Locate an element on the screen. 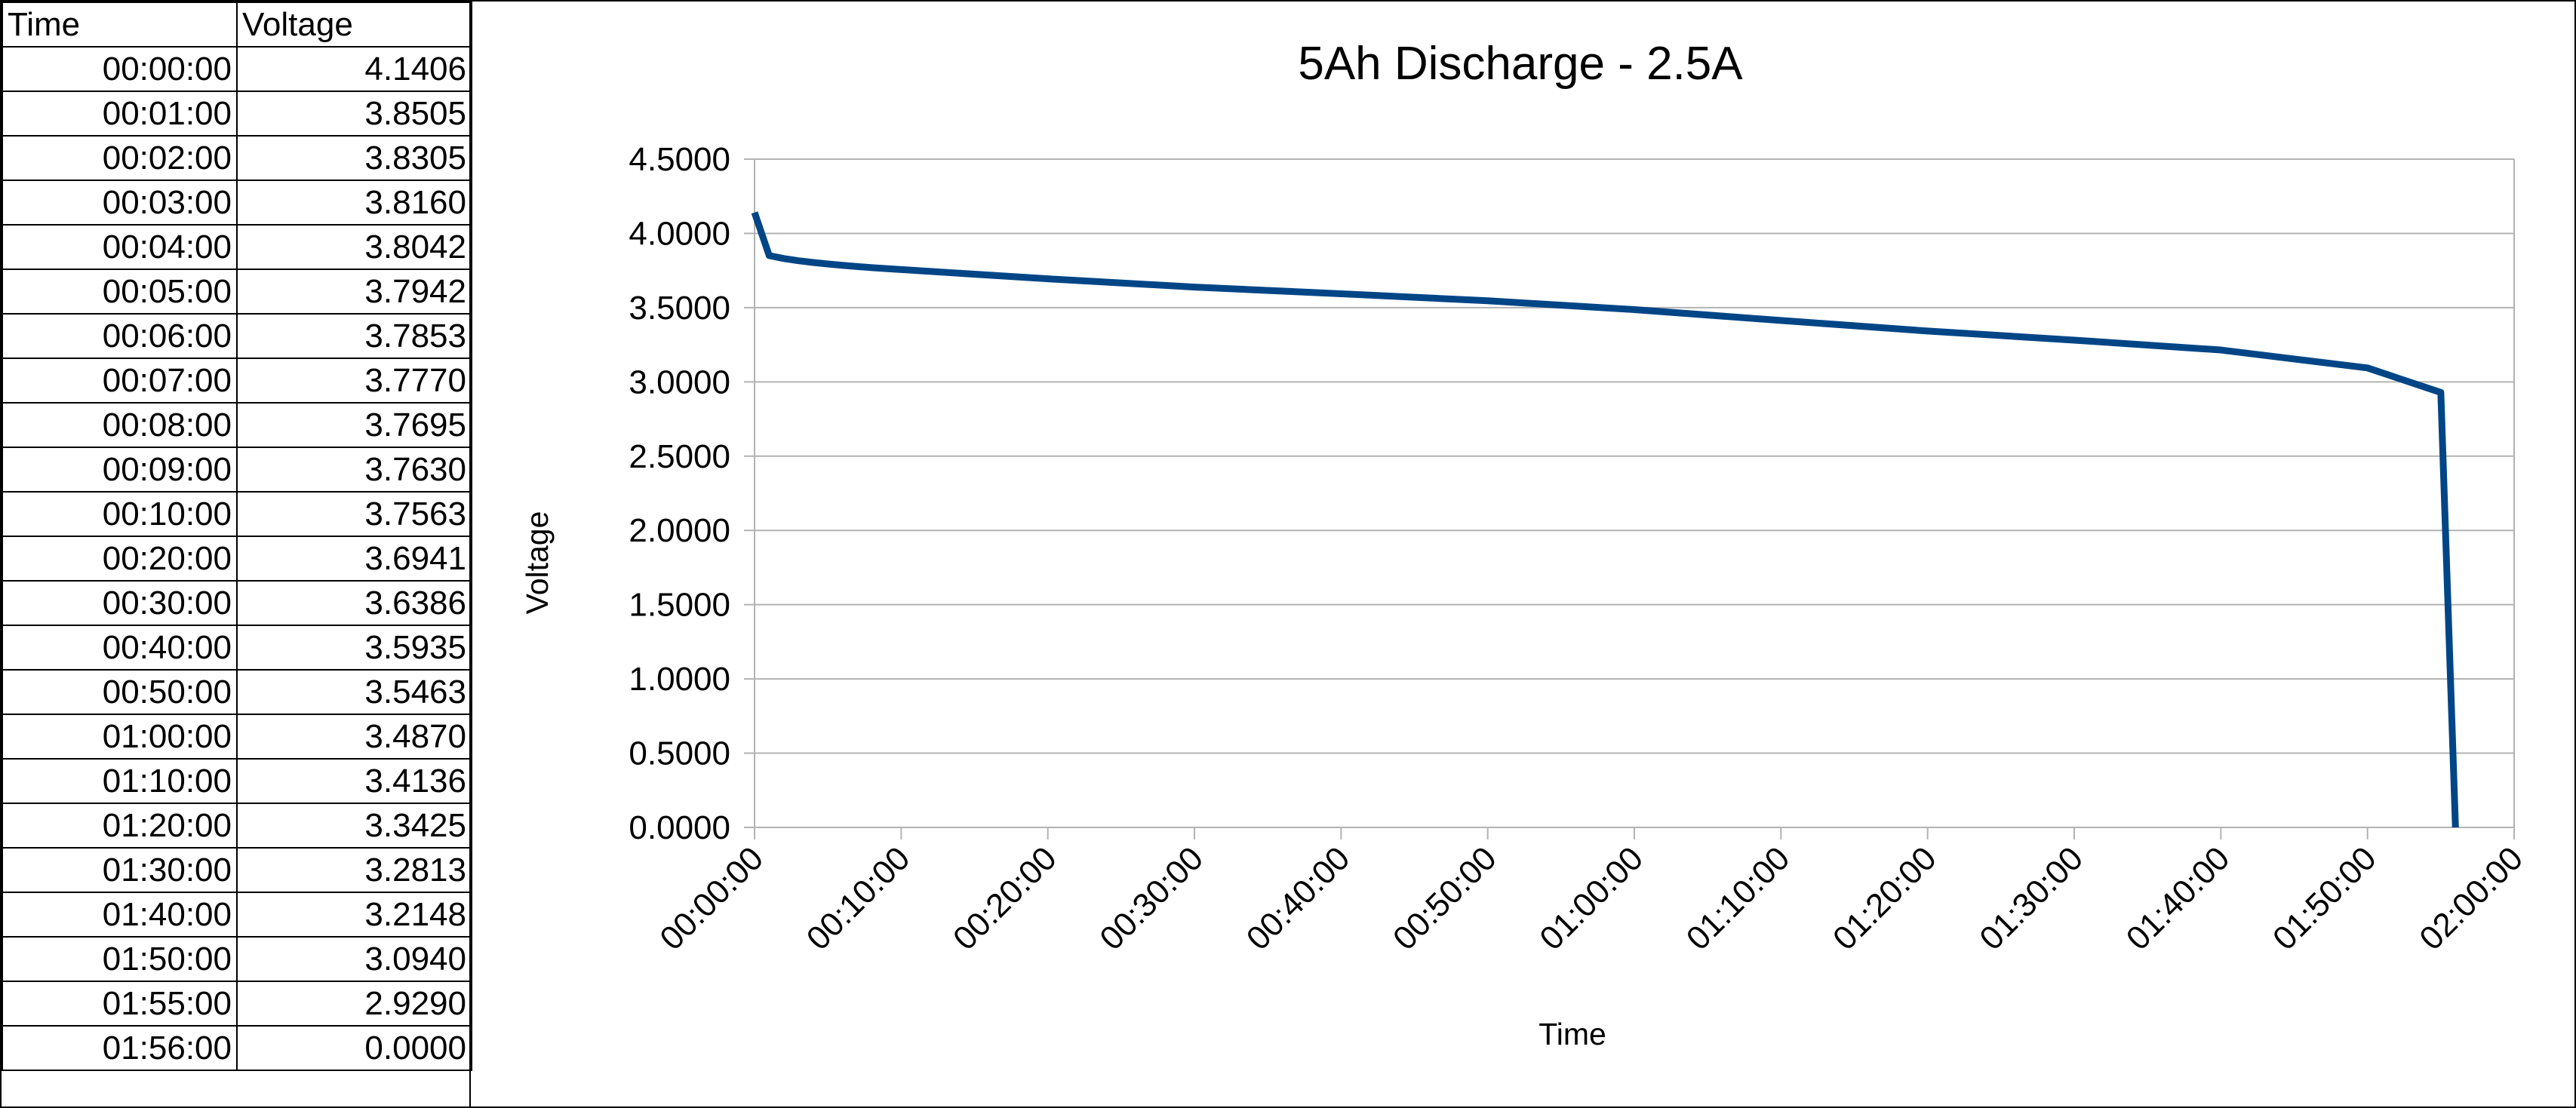 Image resolution: width=2576 pixels, height=1108 pixels. cell-voltage: 3.2813 is located at coordinates (354, 870).